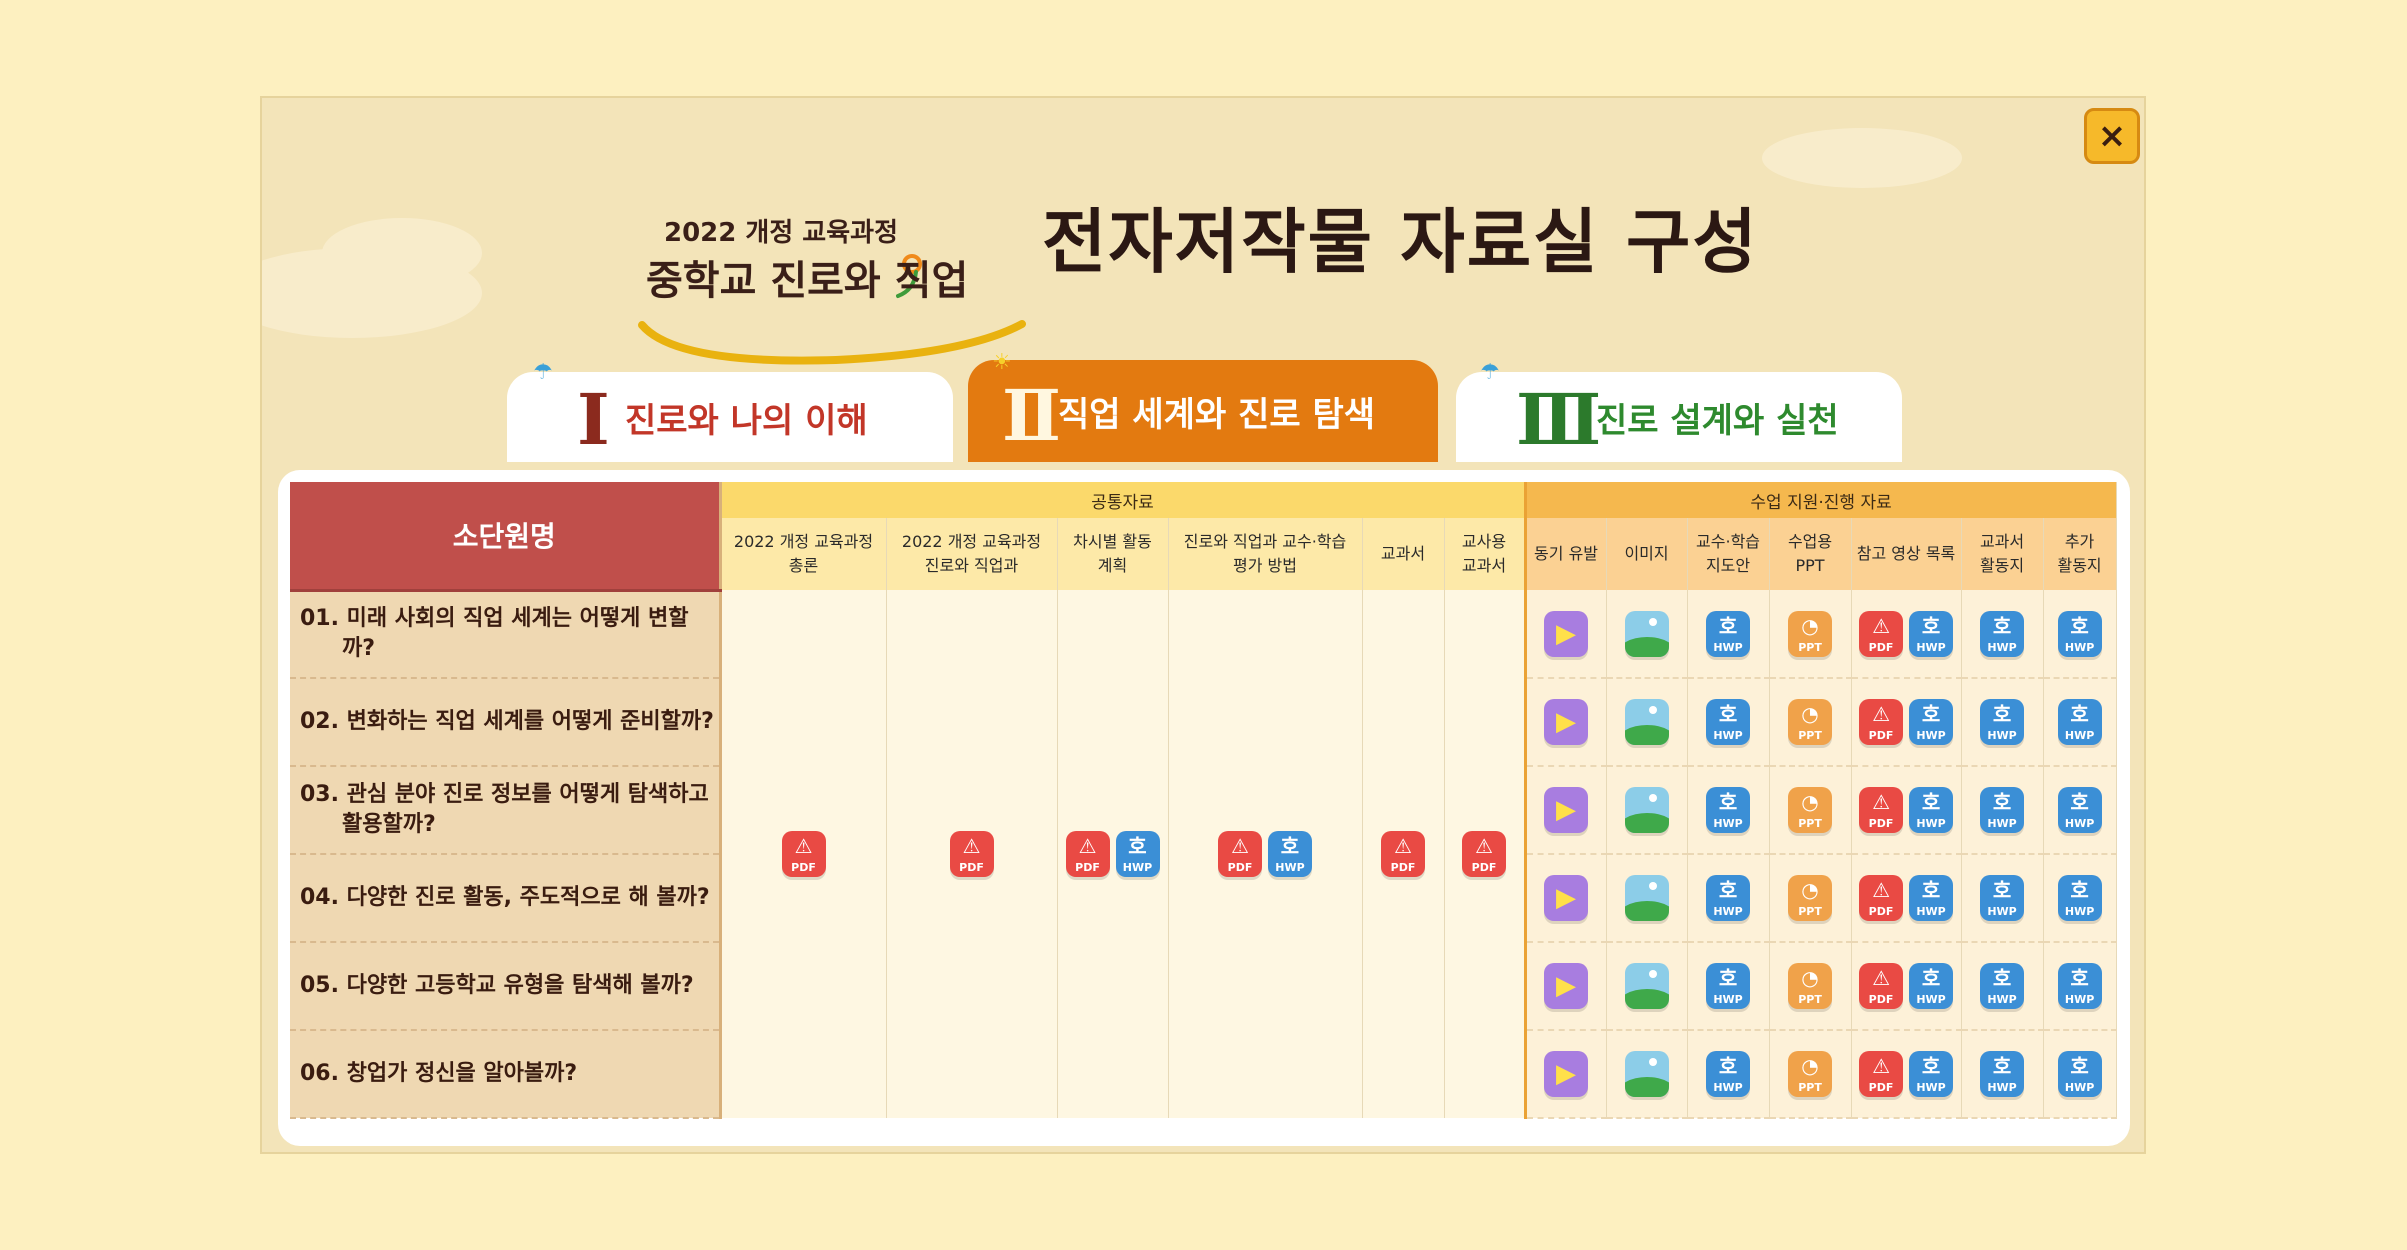  I want to click on unit-name-label: 02. 변화하는 직업 세계를 어떻게 준비할까?, so click(507, 721).